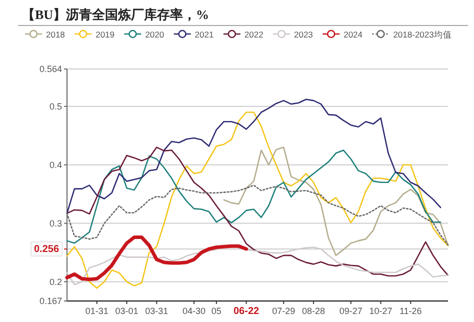  Describe the element at coordinates (55, 281) in the screenshot. I see `y-tick-label: 0.2` at that location.